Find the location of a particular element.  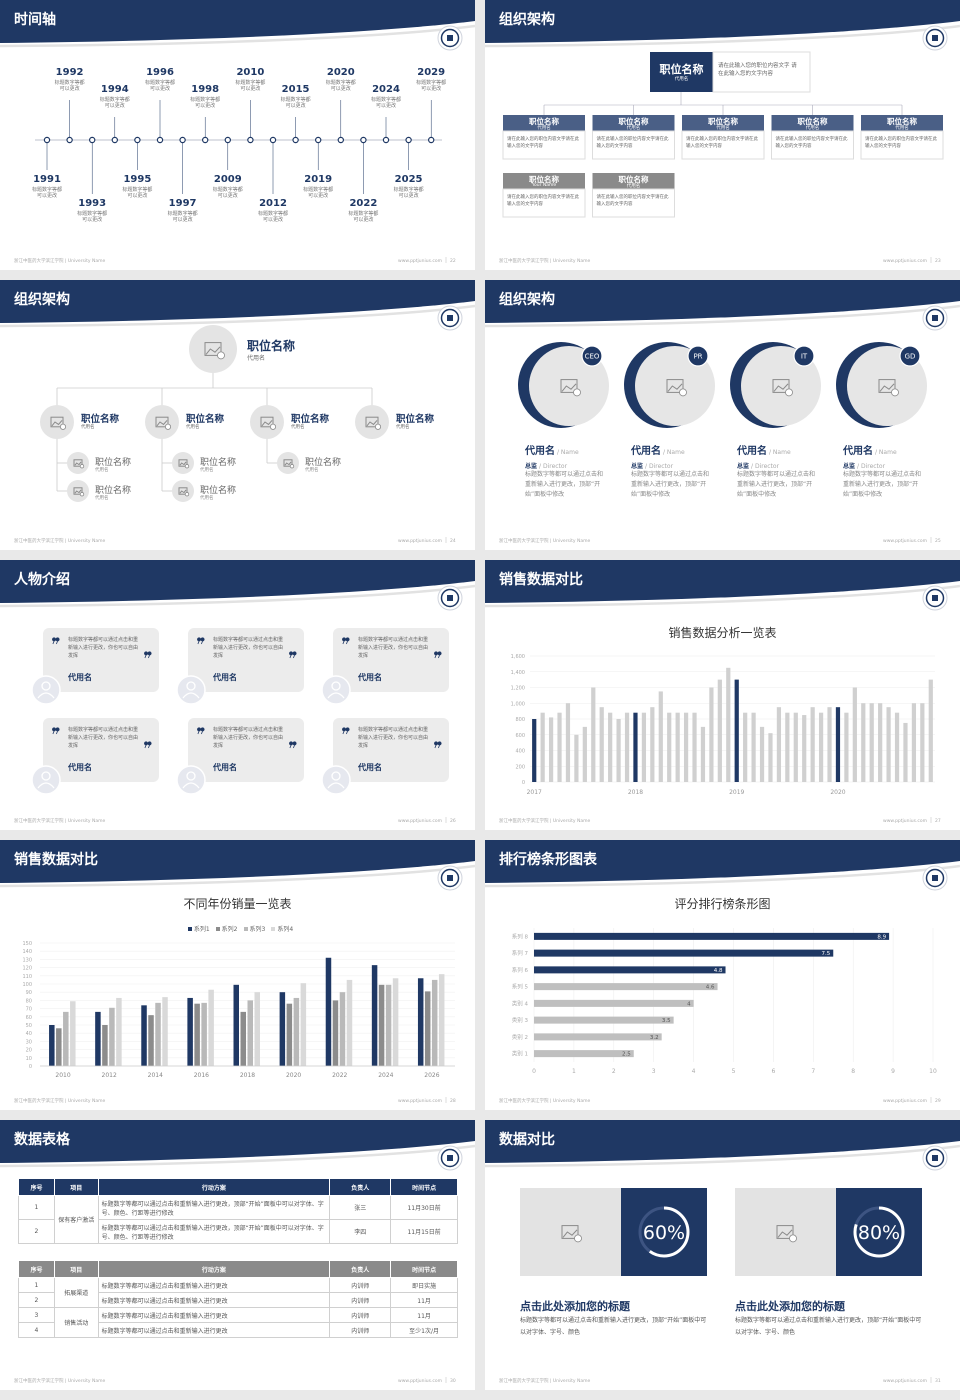

box-body is located at coordinates (902, 145).